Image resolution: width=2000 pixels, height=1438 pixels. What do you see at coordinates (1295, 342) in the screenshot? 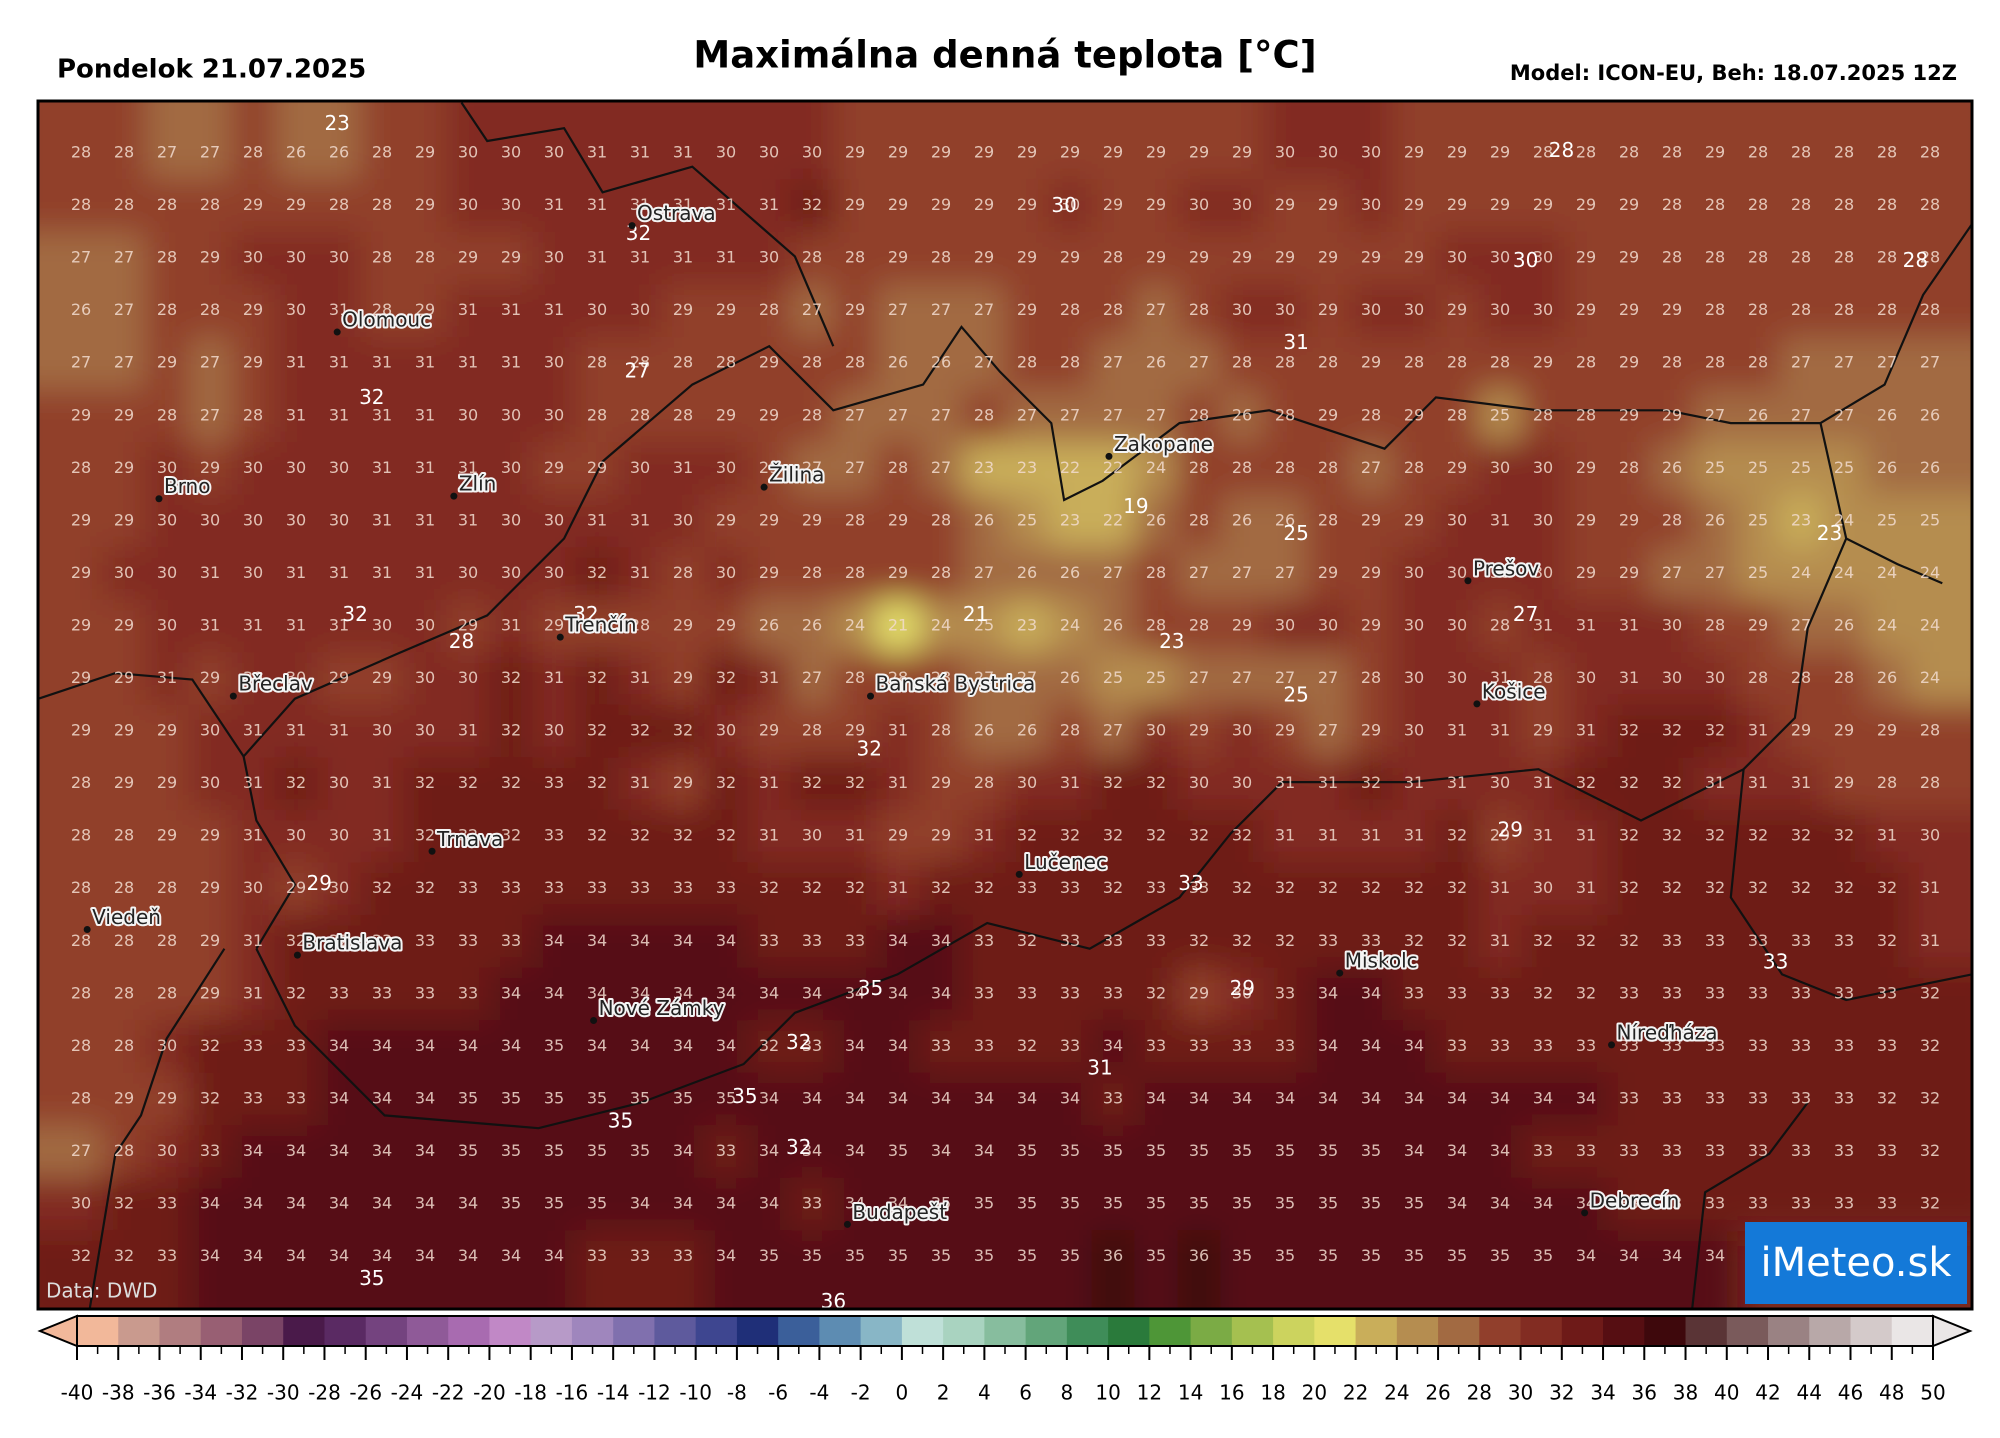
I see `contour-label: 31` at bounding box center [1295, 342].